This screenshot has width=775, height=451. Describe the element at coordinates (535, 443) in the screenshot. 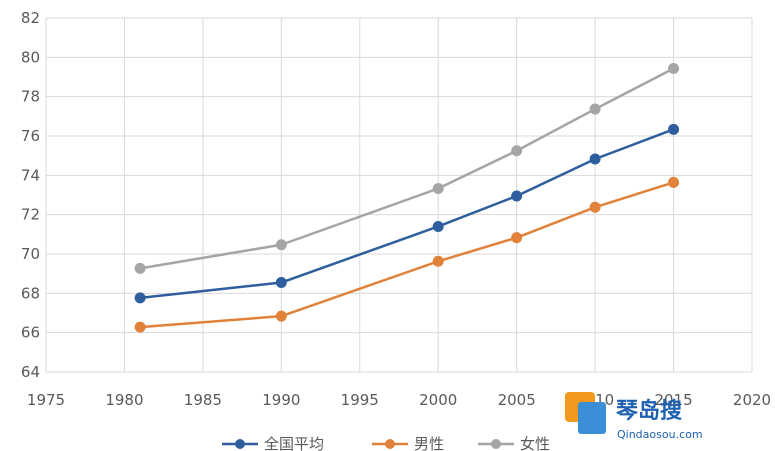

I see `legend-label: 女性` at that location.